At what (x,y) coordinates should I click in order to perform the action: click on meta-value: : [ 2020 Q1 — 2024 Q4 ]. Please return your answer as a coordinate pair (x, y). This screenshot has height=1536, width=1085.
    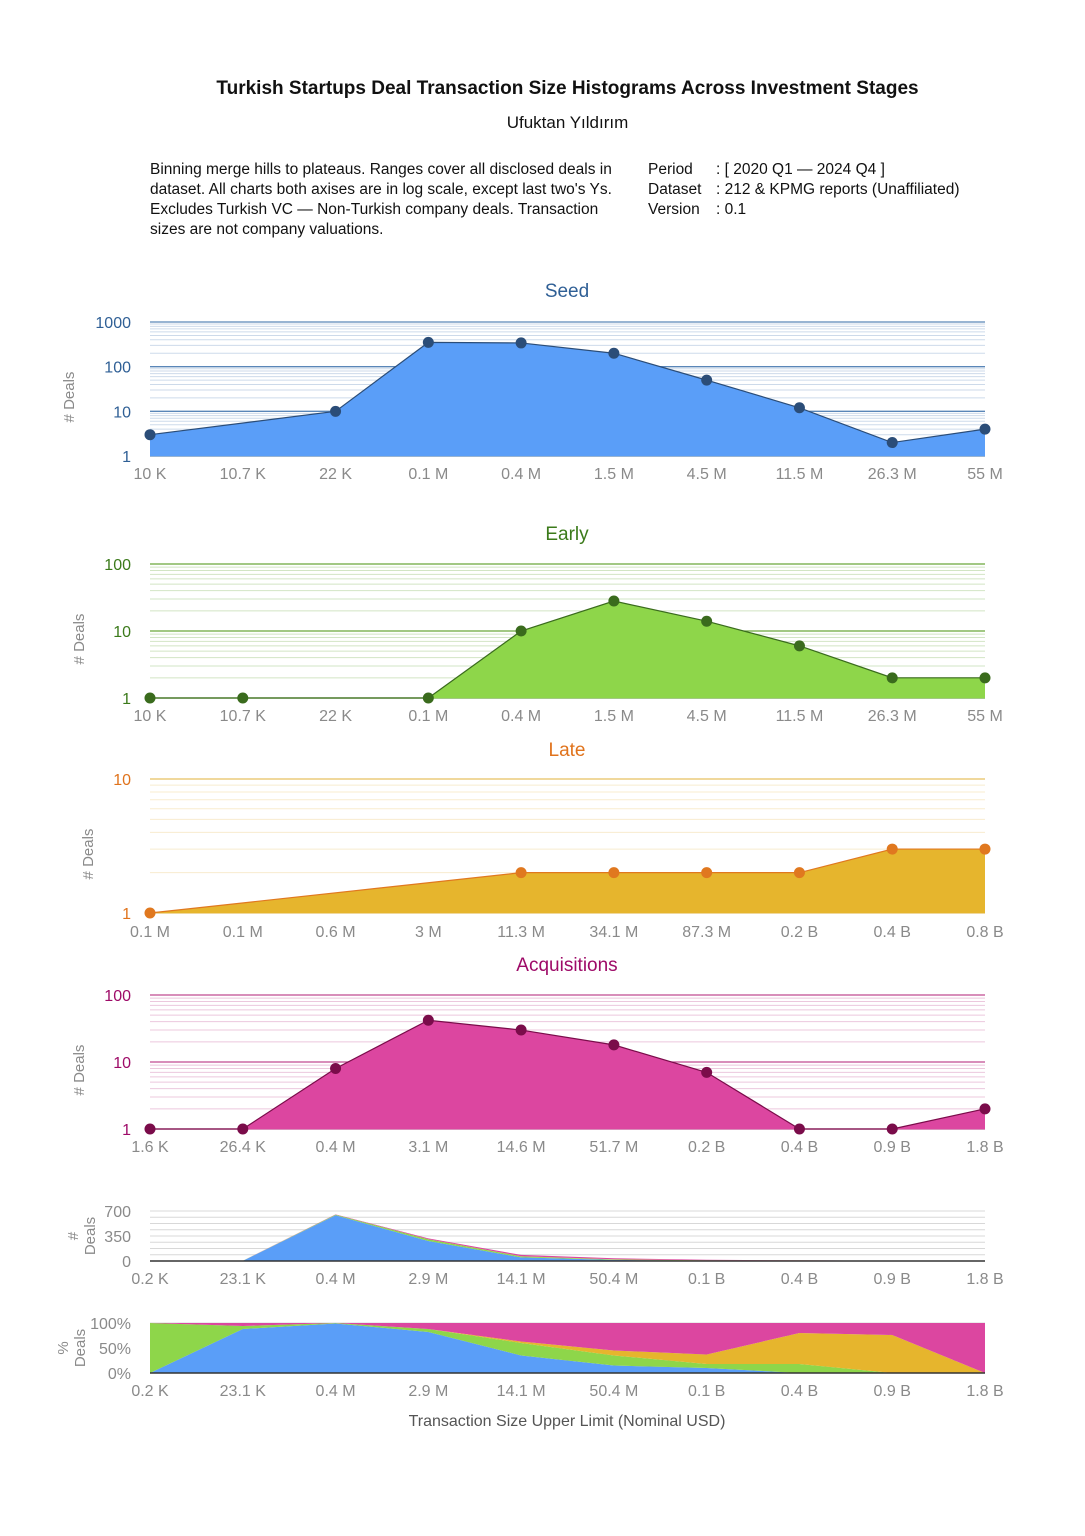
    Looking at the image, I should click on (800, 169).